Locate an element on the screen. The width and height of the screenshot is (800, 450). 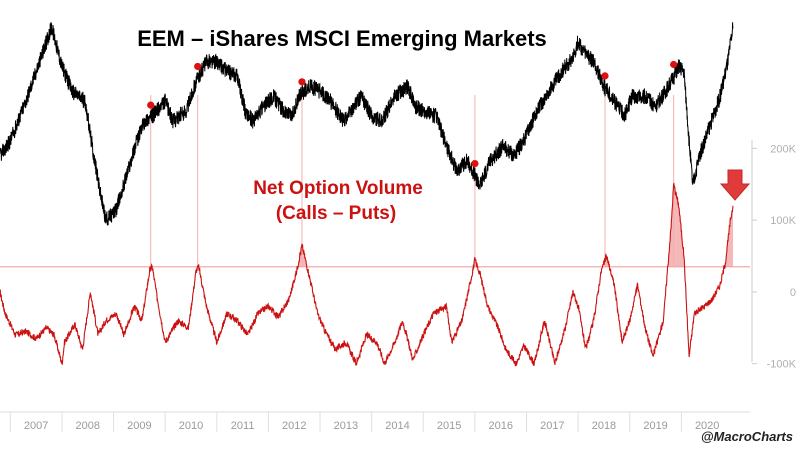
x-axis-year-label: 2008 is located at coordinates (88, 426).